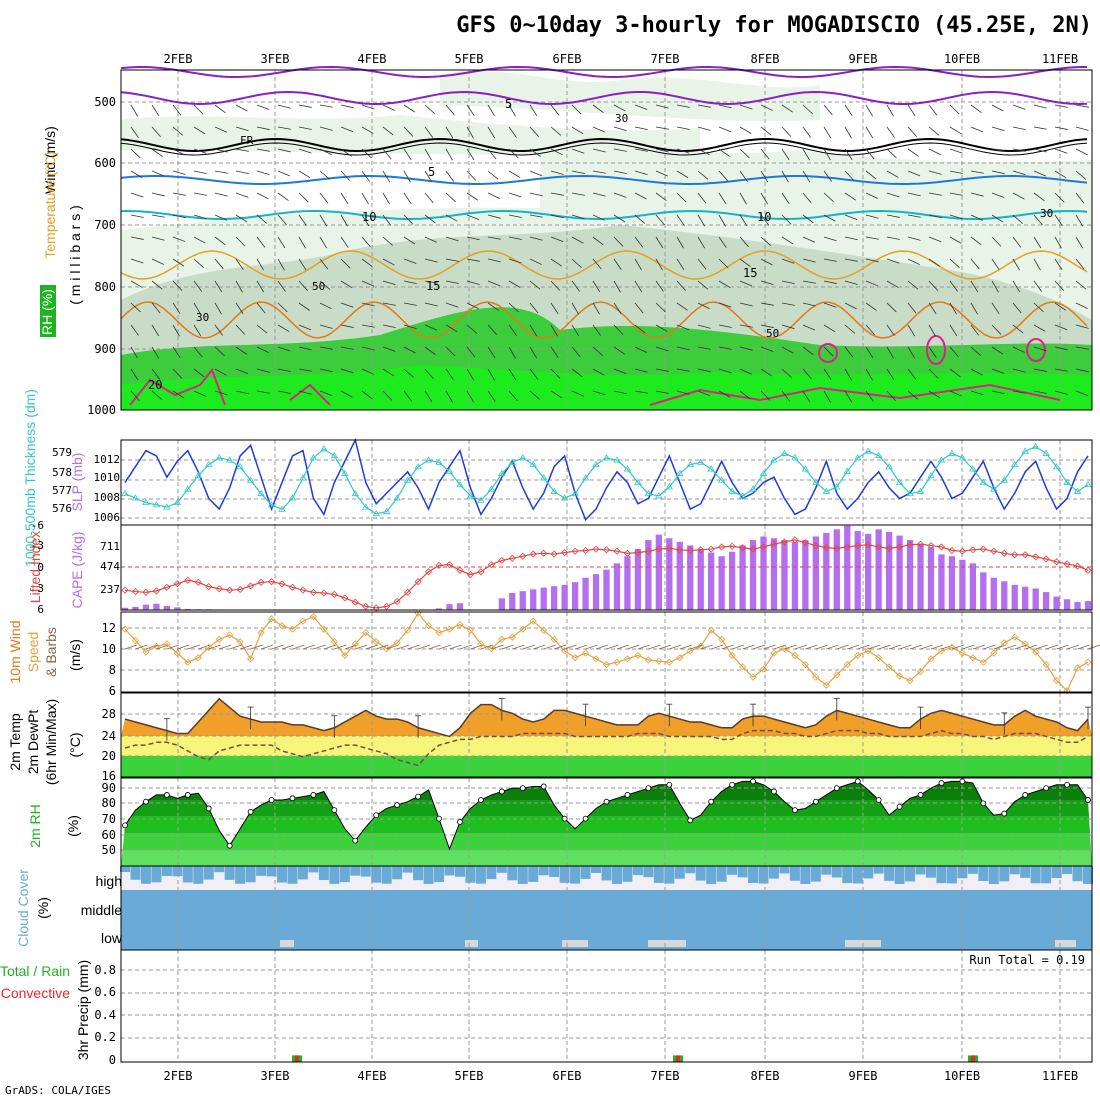 This screenshot has height=1100, width=1100. What do you see at coordinates (109, 736) in the screenshot?
I see `temp2m-tick: 24` at bounding box center [109, 736].